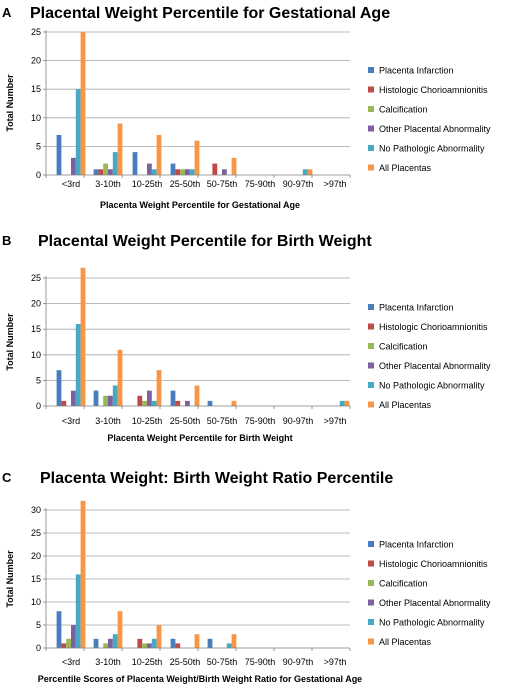  I want to click on legend-label: No Pathologic Abnormality, so click(432, 386).